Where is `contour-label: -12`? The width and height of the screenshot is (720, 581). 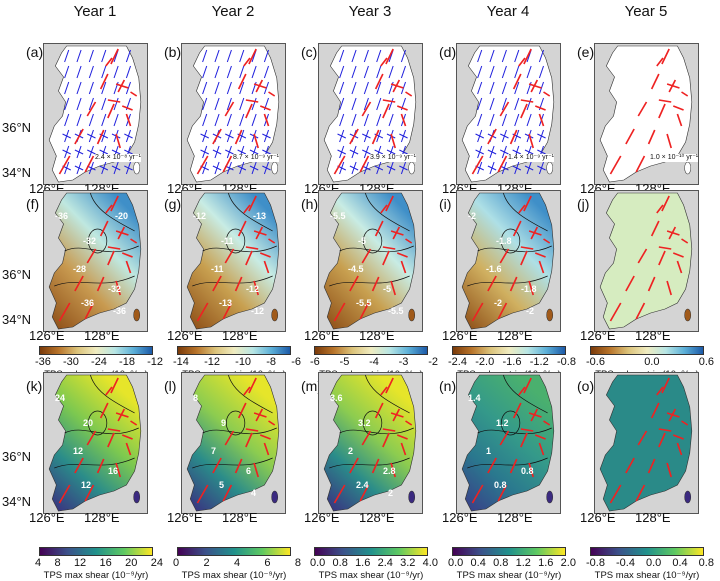 contour-label: -12 is located at coordinates (200, 216).